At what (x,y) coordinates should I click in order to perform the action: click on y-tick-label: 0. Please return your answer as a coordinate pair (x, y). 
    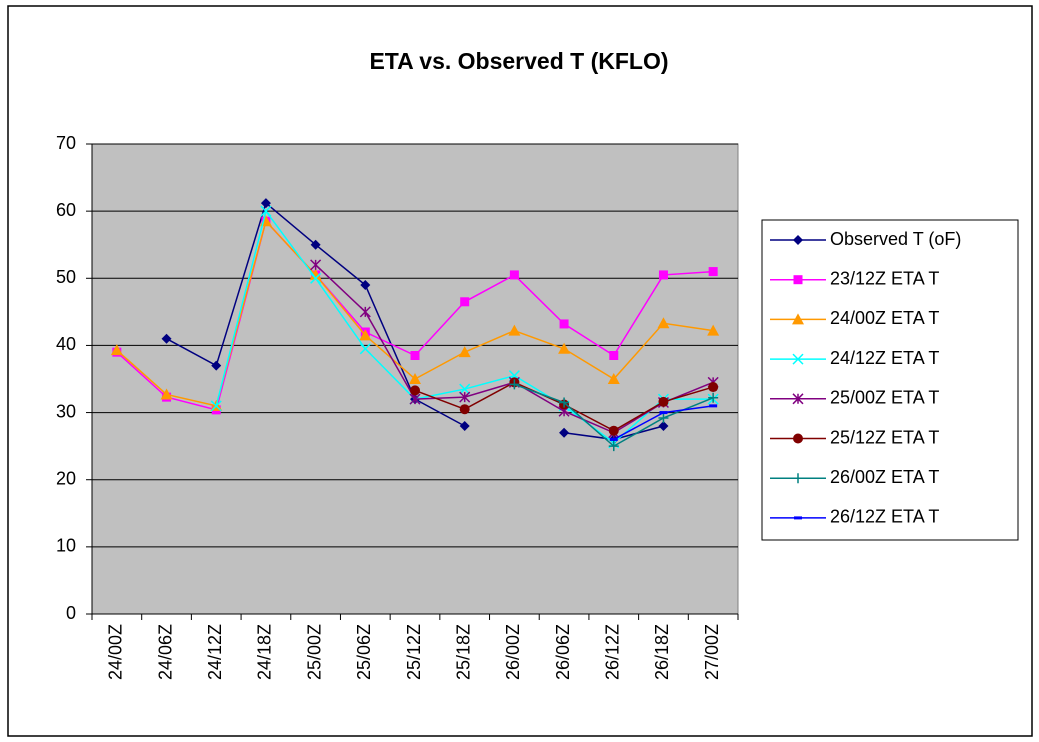
    Looking at the image, I should click on (71, 613).